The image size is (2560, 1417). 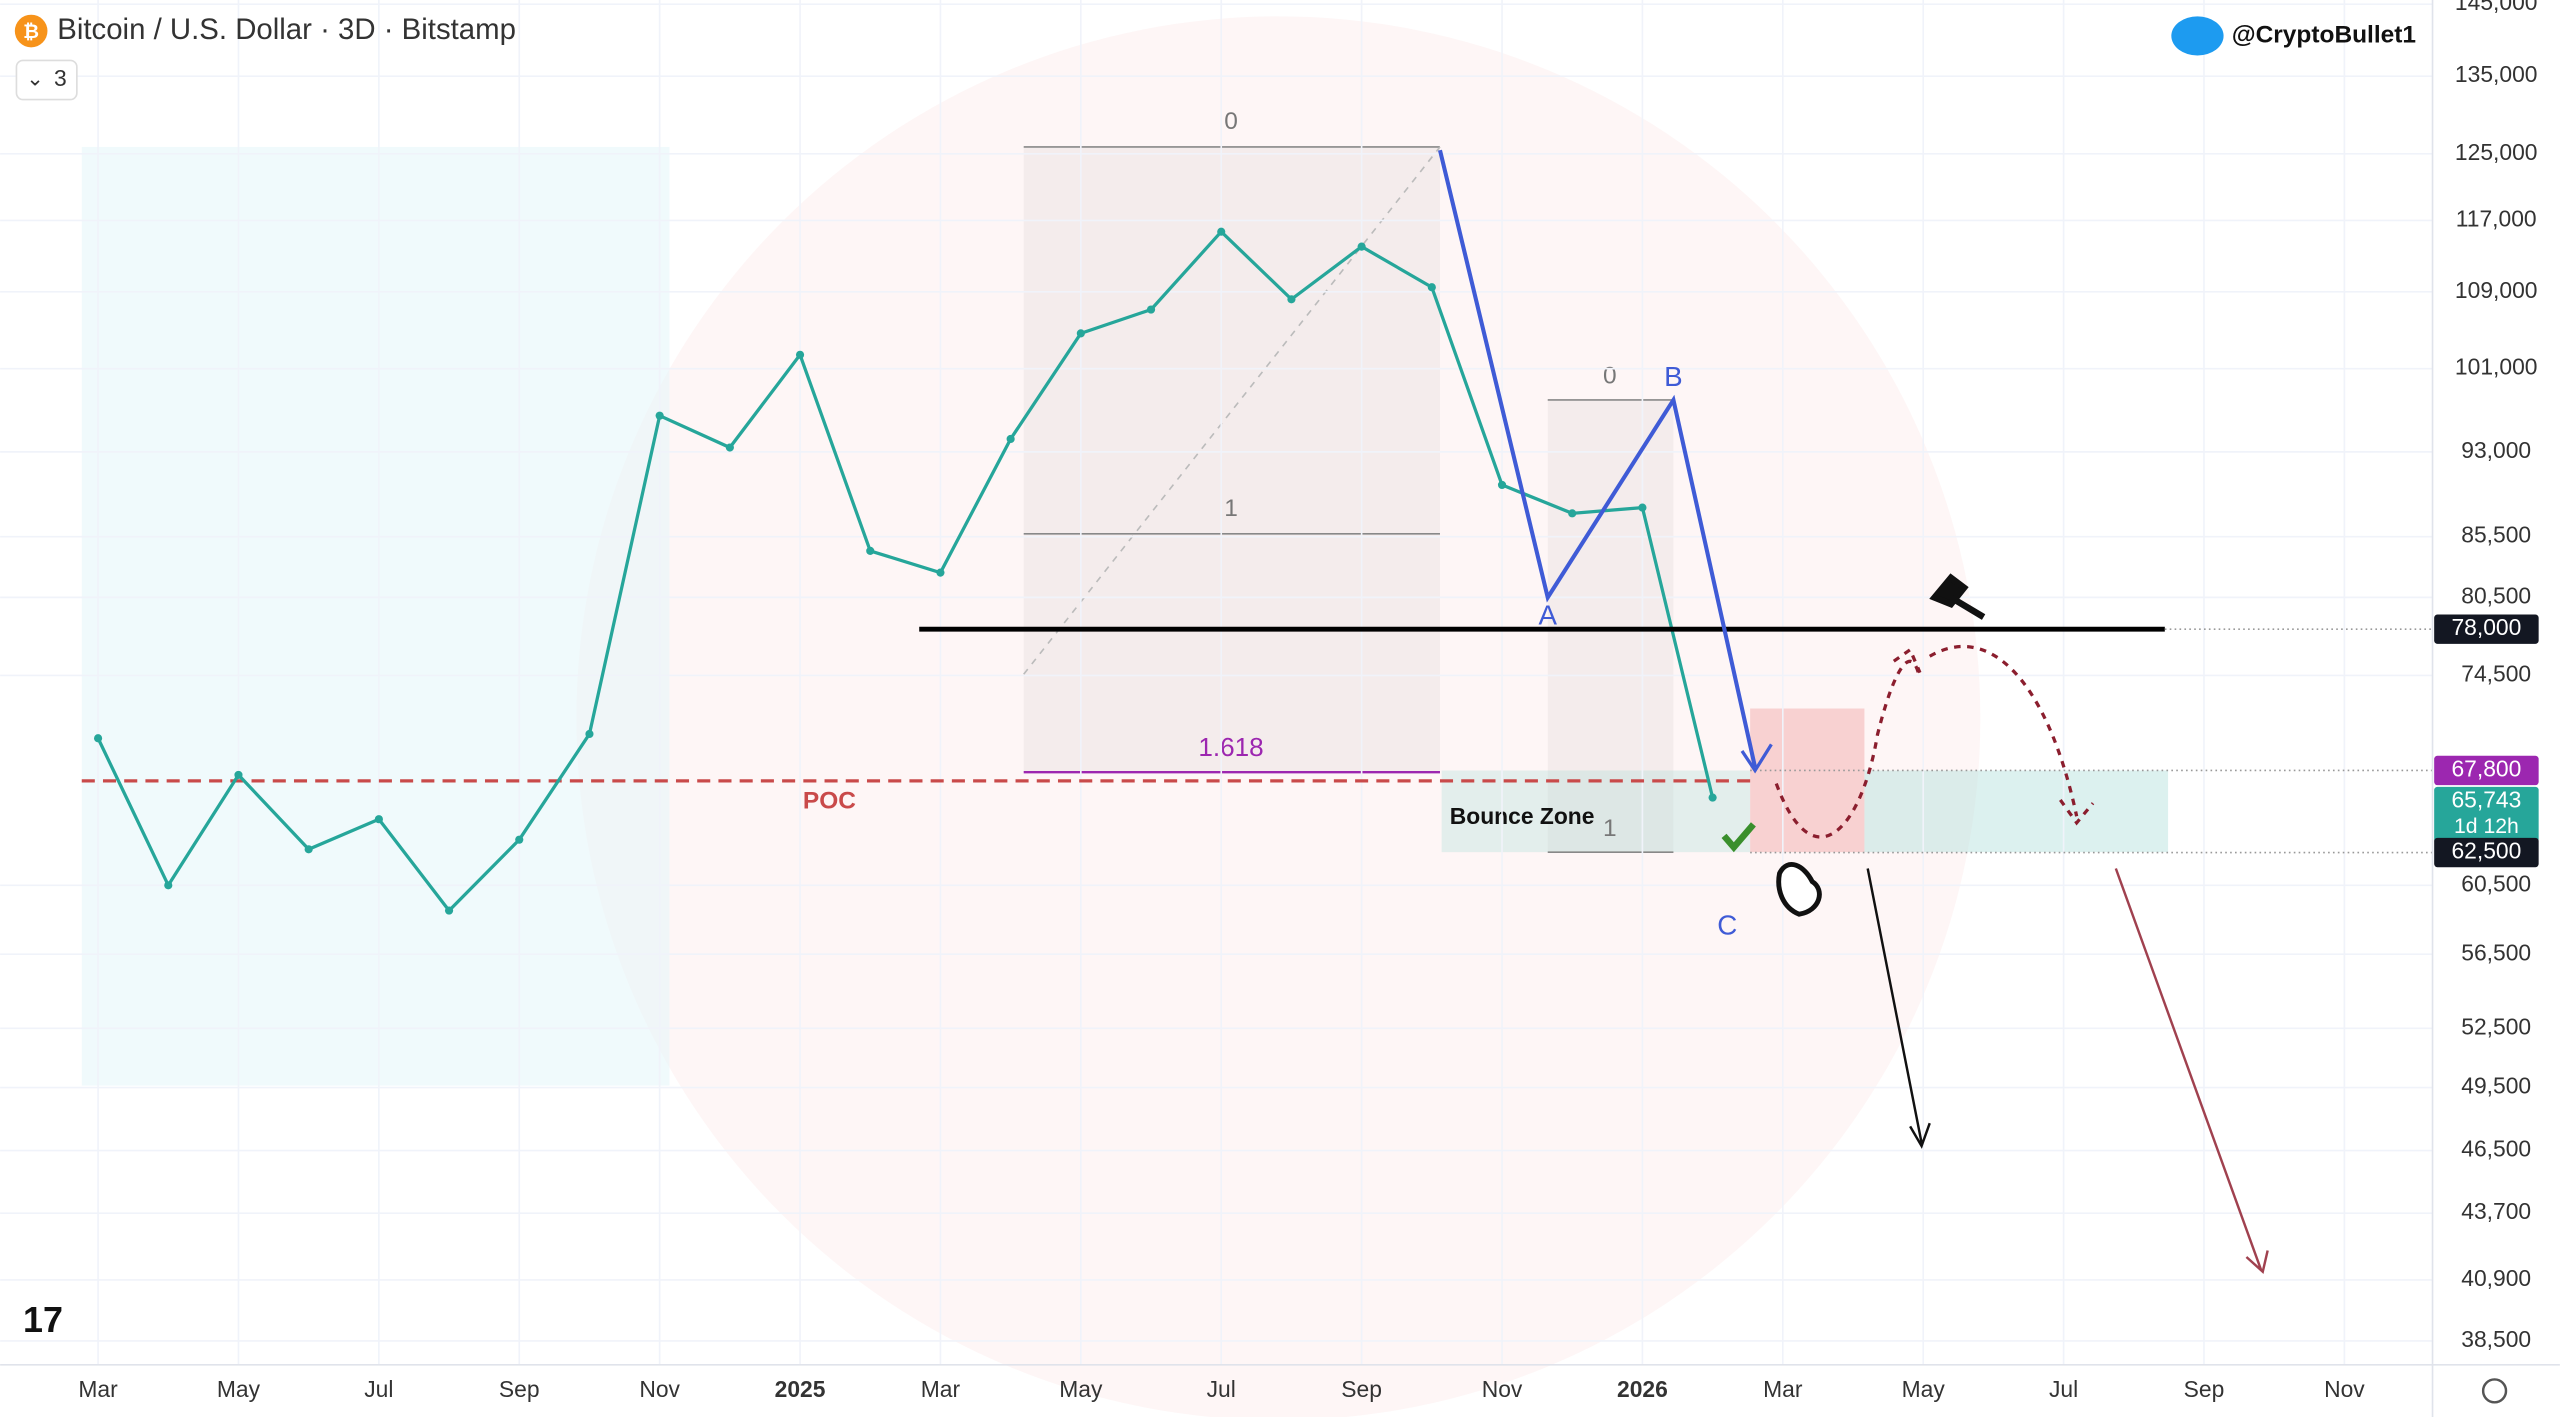 I want to click on y-tick-label: 60,500, so click(x=2496, y=883).